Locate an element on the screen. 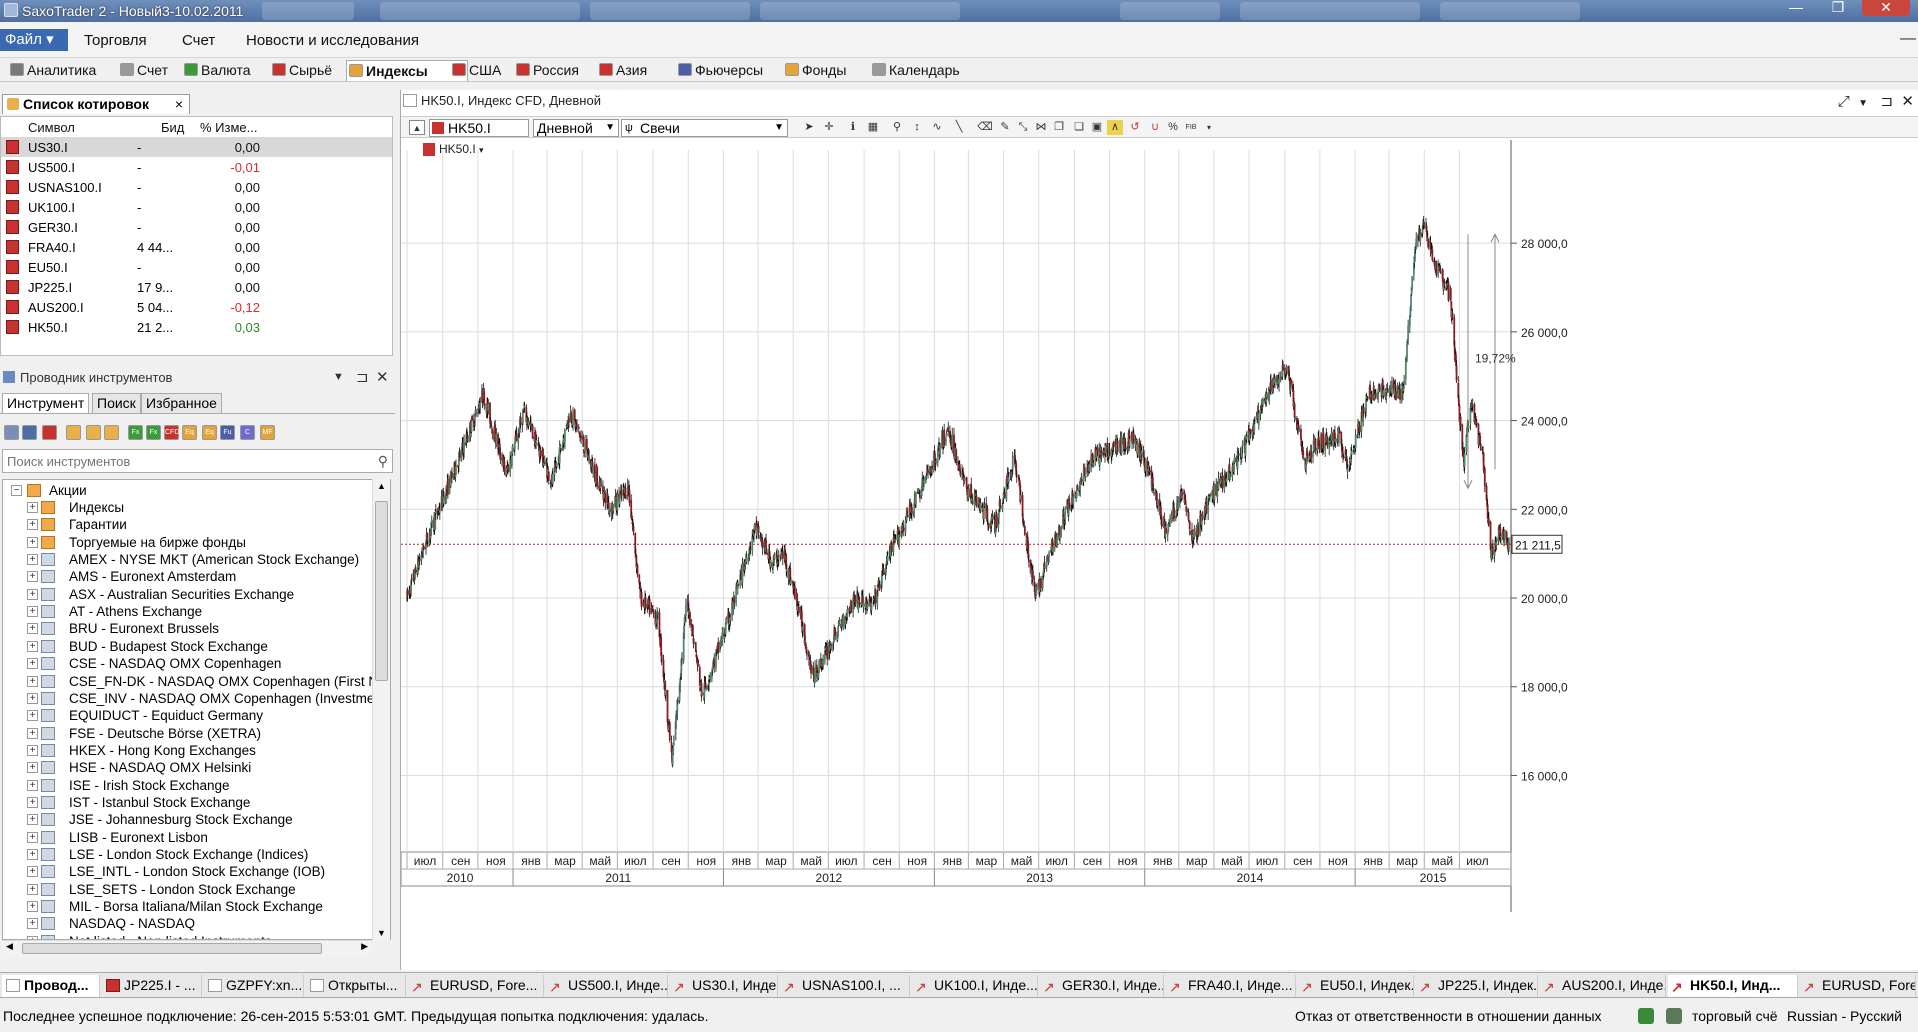 The image size is (1918, 1032). expand-icon: ⤢ is located at coordinates (1843, 101).